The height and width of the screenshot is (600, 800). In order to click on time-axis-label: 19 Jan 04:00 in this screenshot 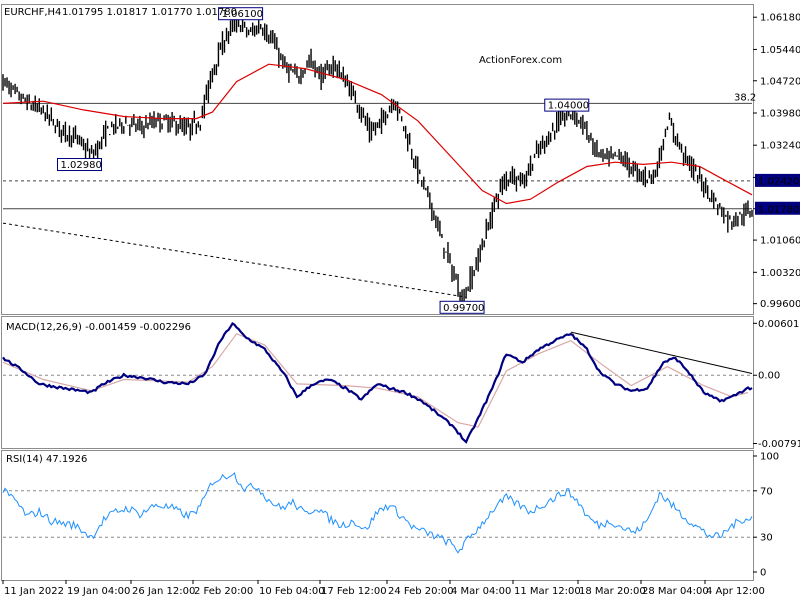, I will do `click(98, 591)`.